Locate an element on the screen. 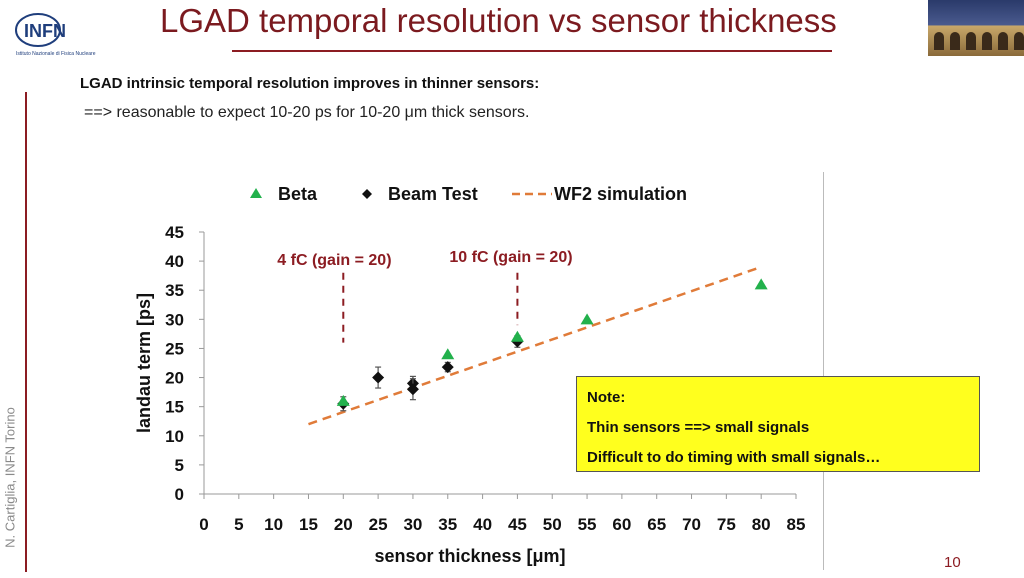 The height and width of the screenshot is (578, 1024). y-tick-label: 30 is located at coordinates (174, 319).